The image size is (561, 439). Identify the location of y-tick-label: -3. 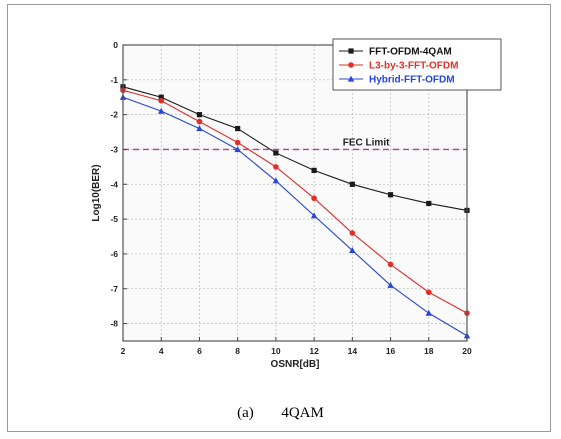
(114, 149).